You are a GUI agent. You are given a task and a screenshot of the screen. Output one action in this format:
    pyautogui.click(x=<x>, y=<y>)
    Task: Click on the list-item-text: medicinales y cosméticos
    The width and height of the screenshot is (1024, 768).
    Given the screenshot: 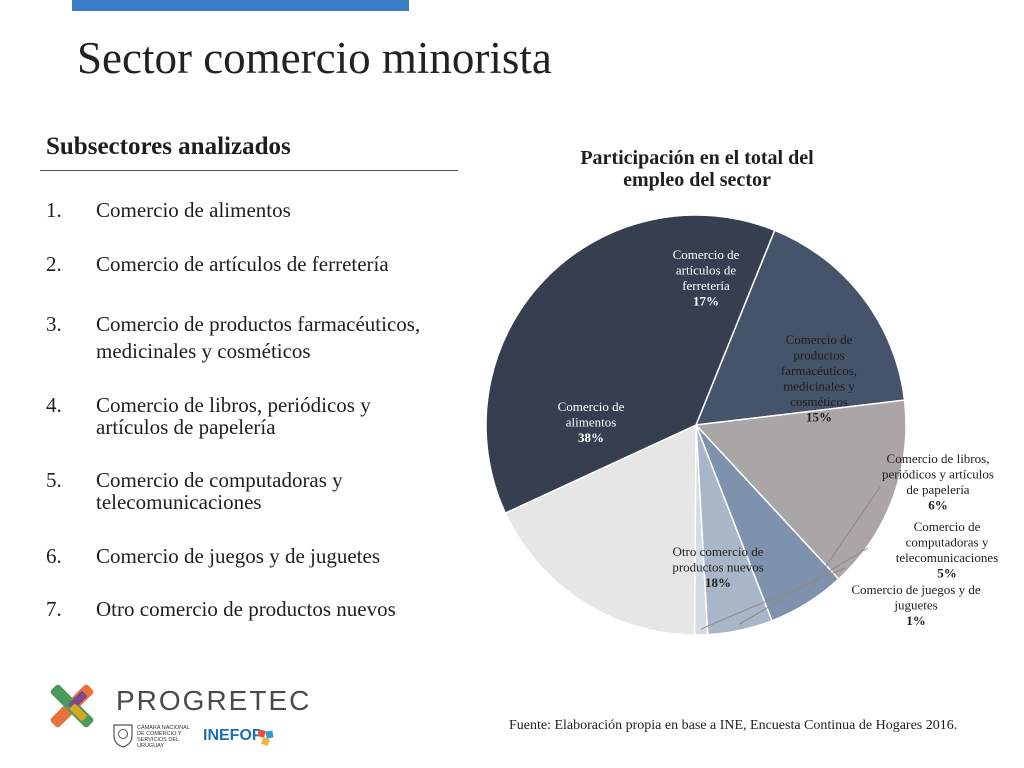 What is the action you would take?
    pyautogui.click(x=203, y=351)
    